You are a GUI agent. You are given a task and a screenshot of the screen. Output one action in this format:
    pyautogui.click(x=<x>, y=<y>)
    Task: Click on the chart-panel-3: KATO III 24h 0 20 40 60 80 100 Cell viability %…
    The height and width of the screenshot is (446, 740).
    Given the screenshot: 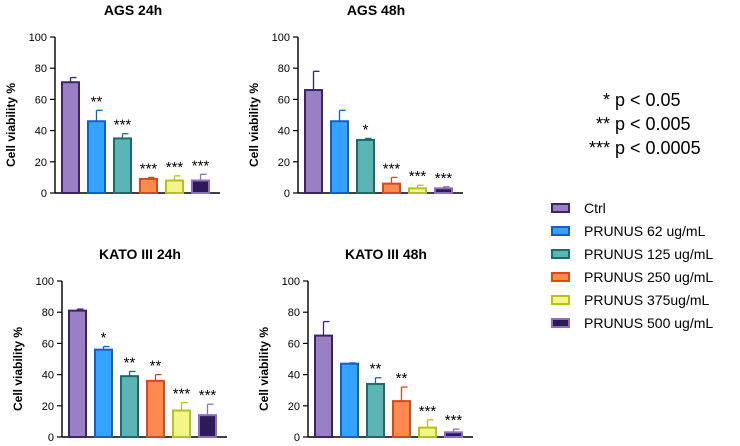 What is the action you would take?
    pyautogui.click(x=119, y=345)
    